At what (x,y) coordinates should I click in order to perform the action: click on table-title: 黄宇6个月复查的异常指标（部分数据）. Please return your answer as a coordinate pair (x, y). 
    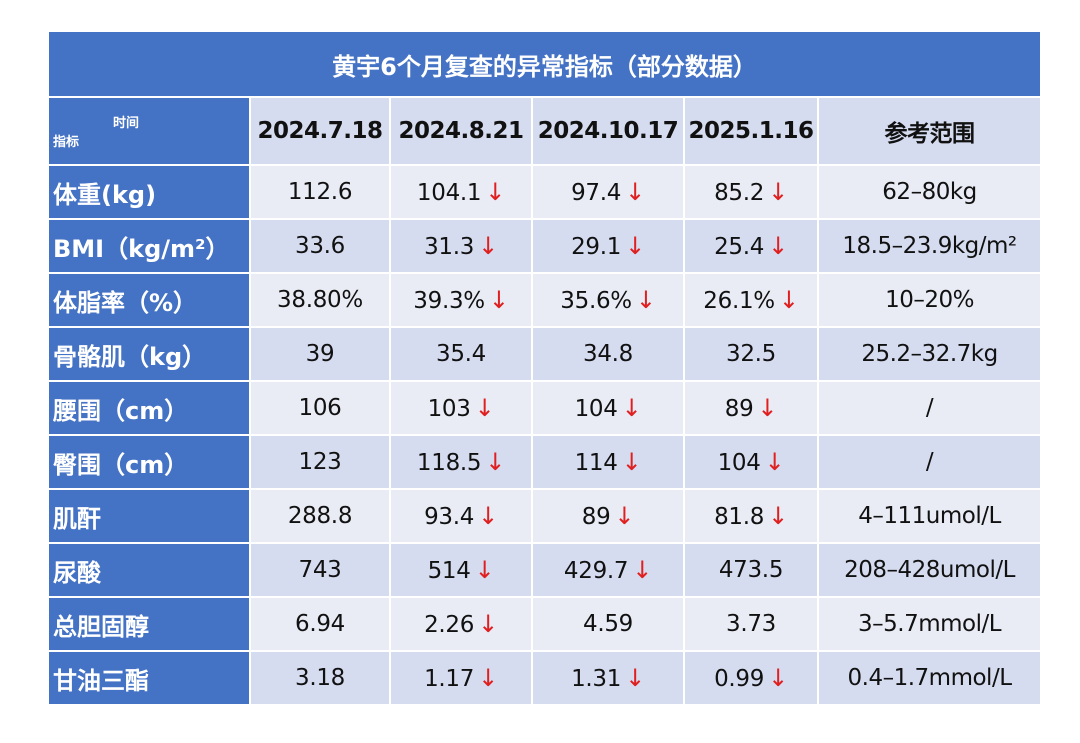
    Looking at the image, I should click on (544, 64).